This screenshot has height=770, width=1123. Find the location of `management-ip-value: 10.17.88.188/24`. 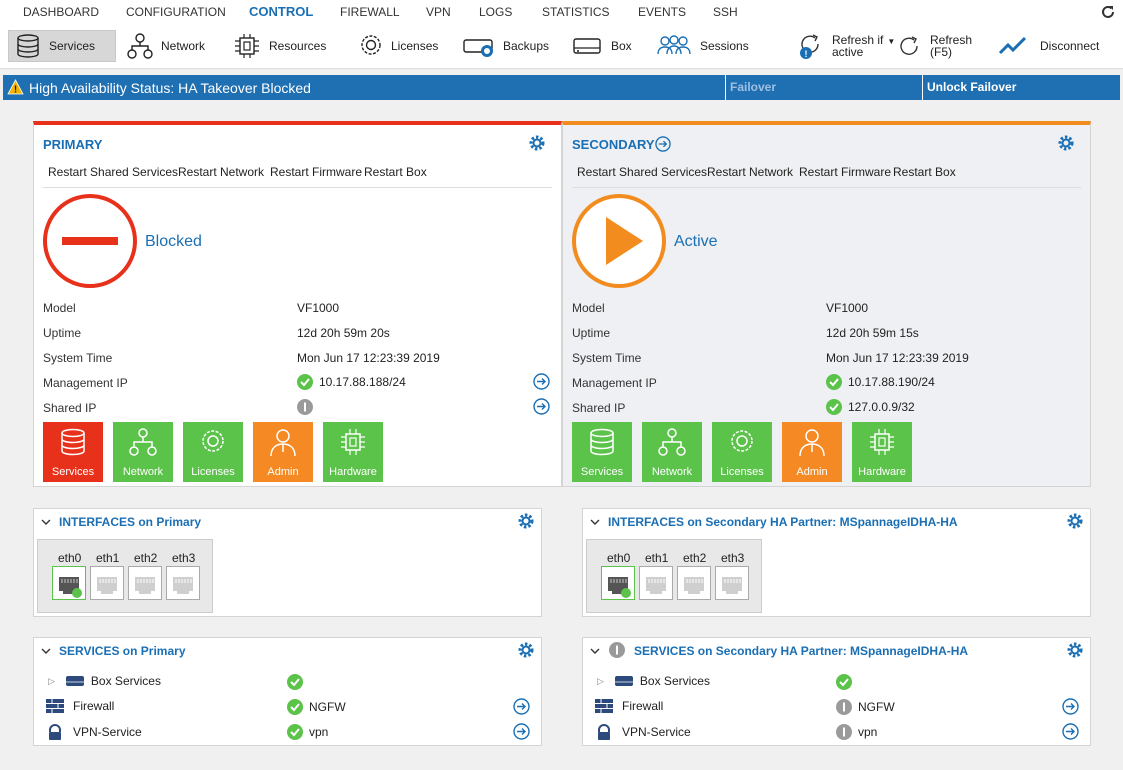

management-ip-value: 10.17.88.188/24 is located at coordinates (351, 382).